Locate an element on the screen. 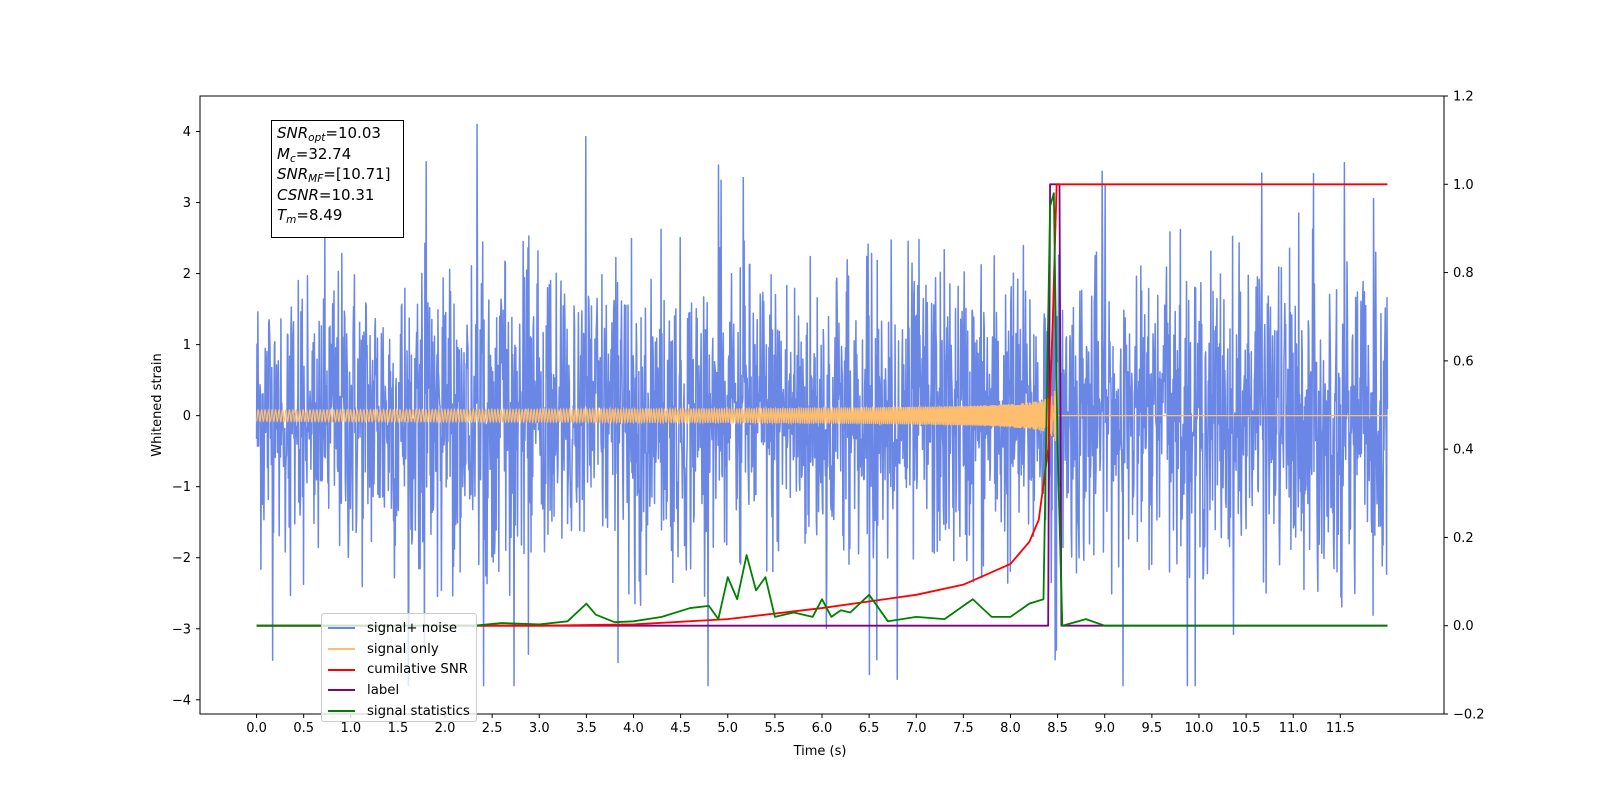 This screenshot has width=1600, height=804. legend-label-cumulative-snr: cumilative SNR is located at coordinates (418, 670).